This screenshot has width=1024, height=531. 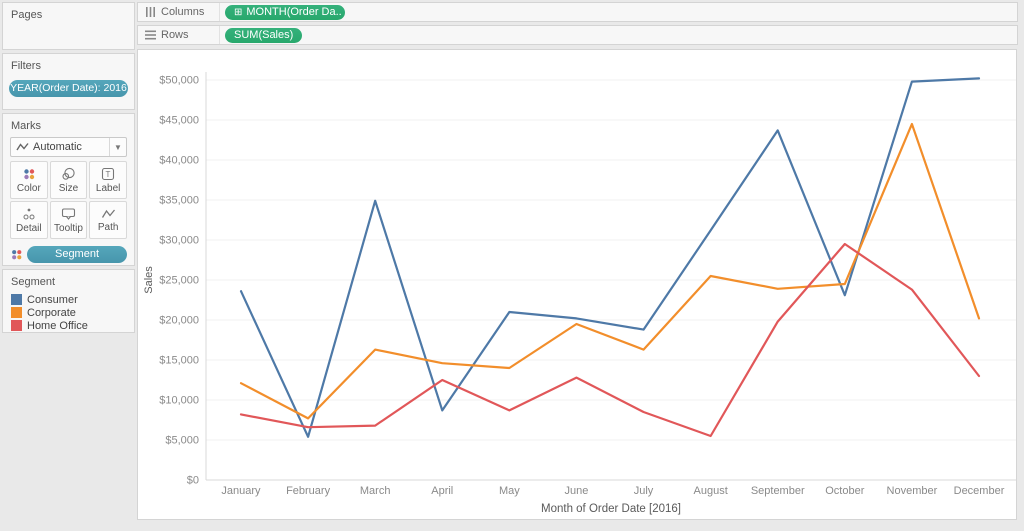 I want to click on segment-legend-card: Segment Consumer Corporate Home Office, so click(x=68, y=301).